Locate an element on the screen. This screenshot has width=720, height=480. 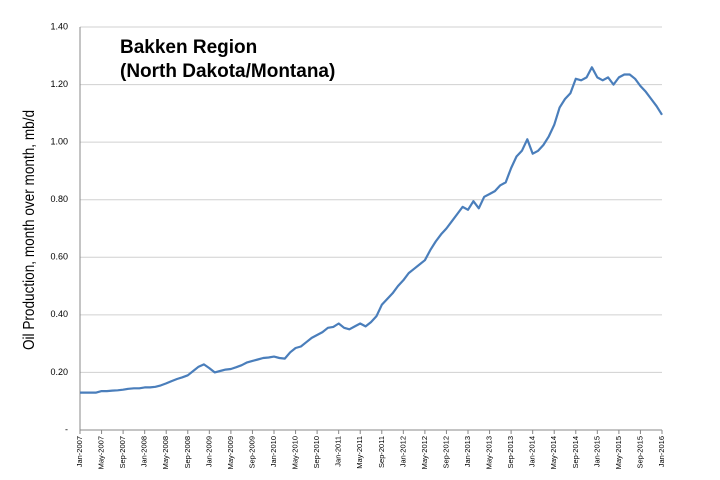
x-tick-label: May-2010 is located at coordinates (295, 452).